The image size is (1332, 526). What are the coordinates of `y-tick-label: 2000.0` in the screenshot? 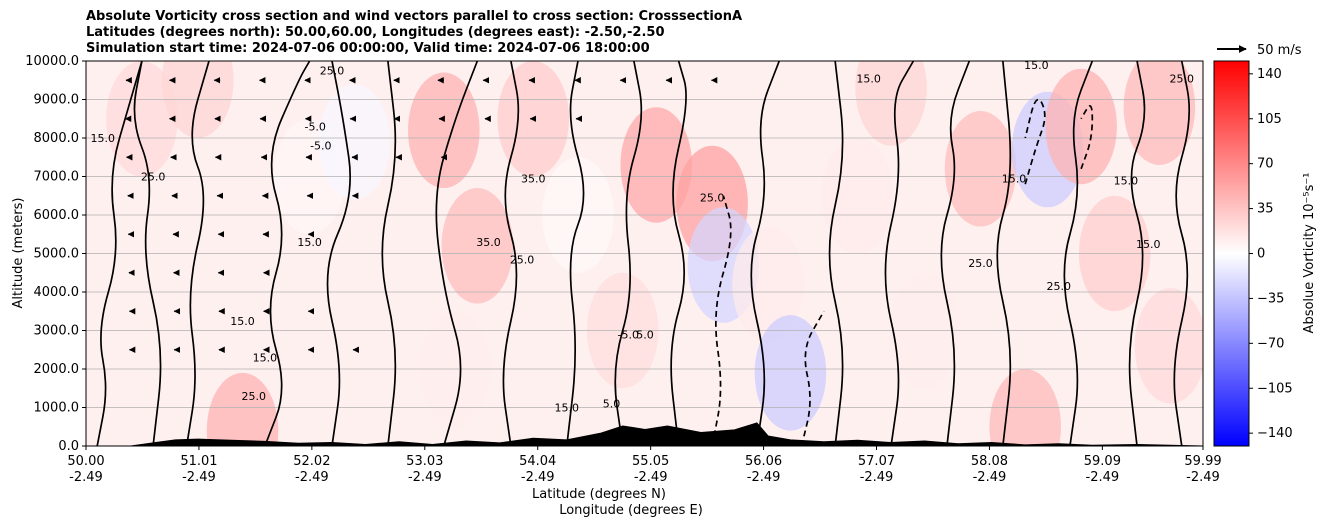 It's located at (57, 369).